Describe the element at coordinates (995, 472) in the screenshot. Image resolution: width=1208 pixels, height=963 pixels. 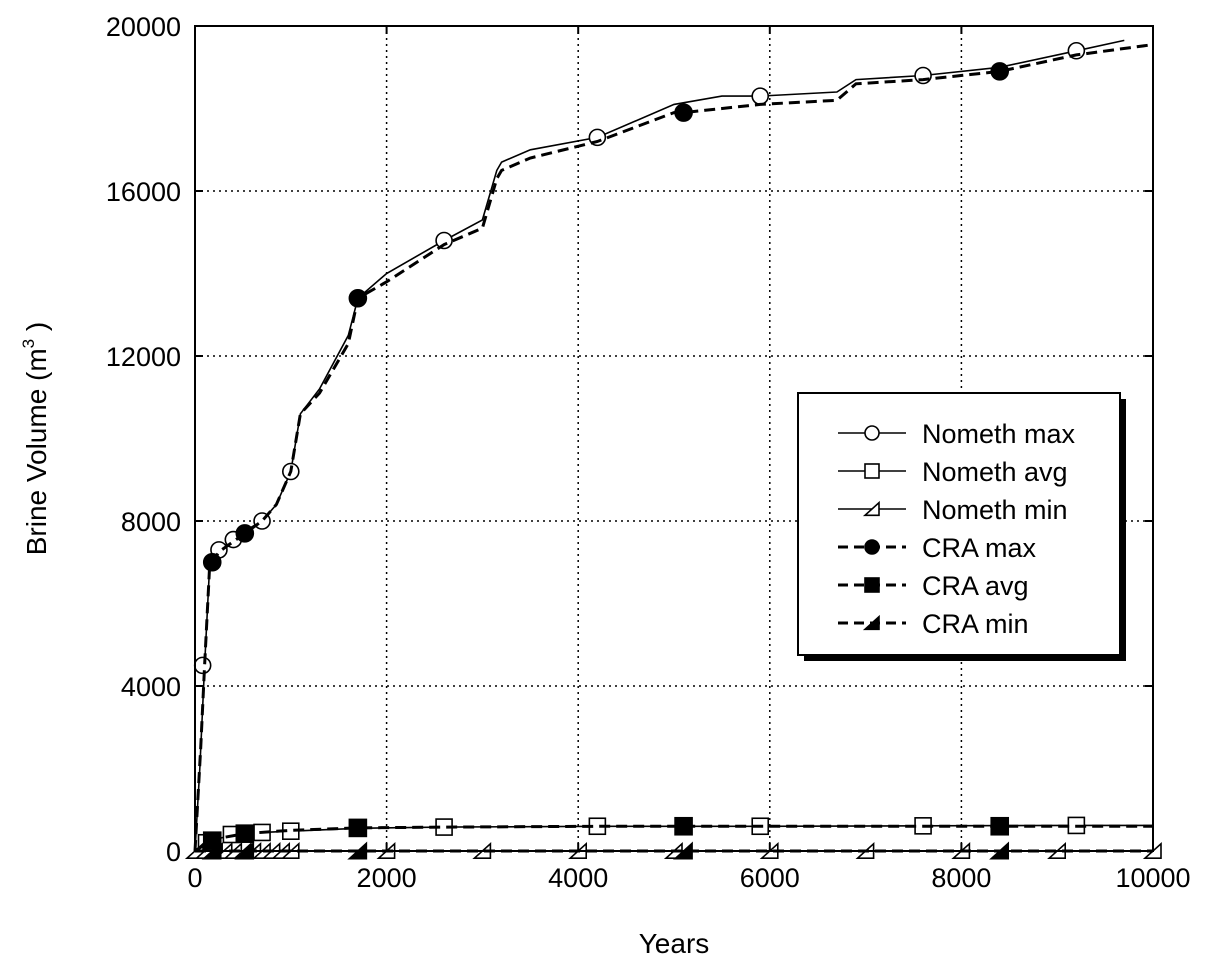
I see `legend-label: Nometh avg` at that location.